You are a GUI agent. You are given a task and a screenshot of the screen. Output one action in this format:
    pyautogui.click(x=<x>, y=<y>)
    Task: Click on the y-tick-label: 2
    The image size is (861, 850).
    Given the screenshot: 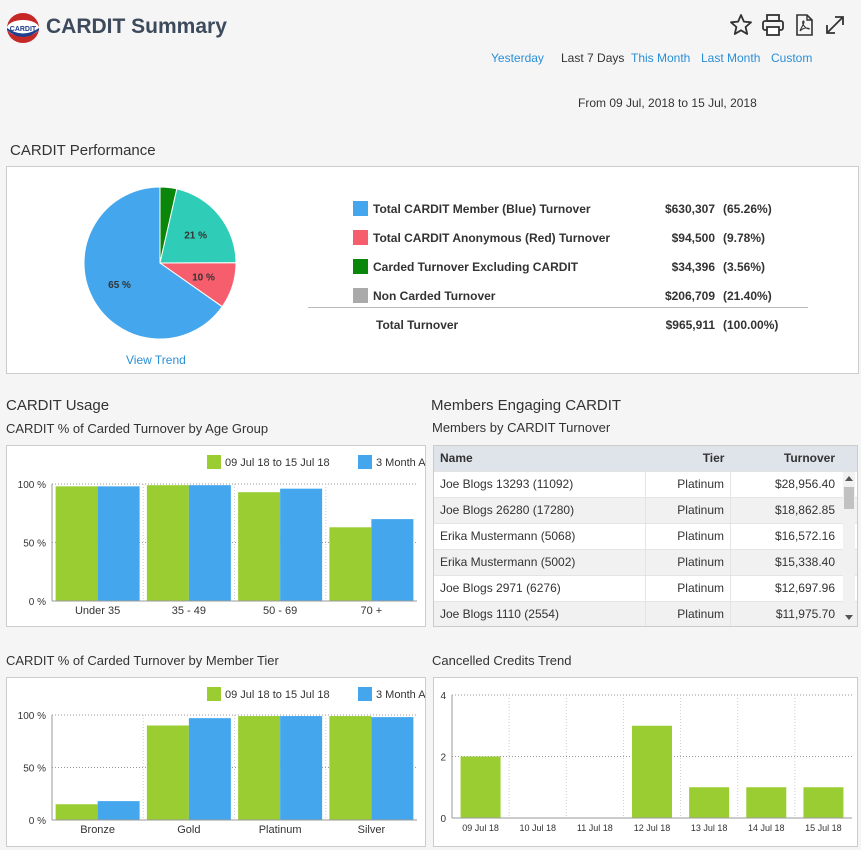 What is the action you would take?
    pyautogui.click(x=443, y=758)
    